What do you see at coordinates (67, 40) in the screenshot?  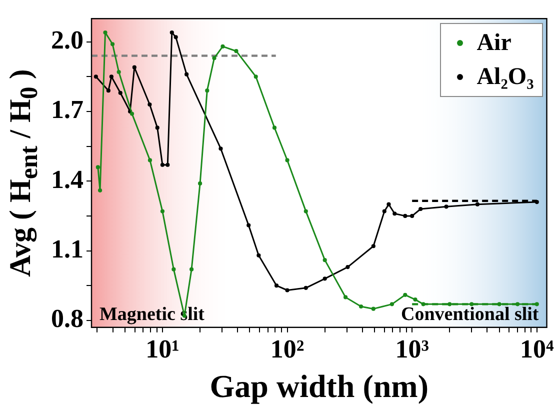 I see `y-tick-label: 2.0` at bounding box center [67, 40].